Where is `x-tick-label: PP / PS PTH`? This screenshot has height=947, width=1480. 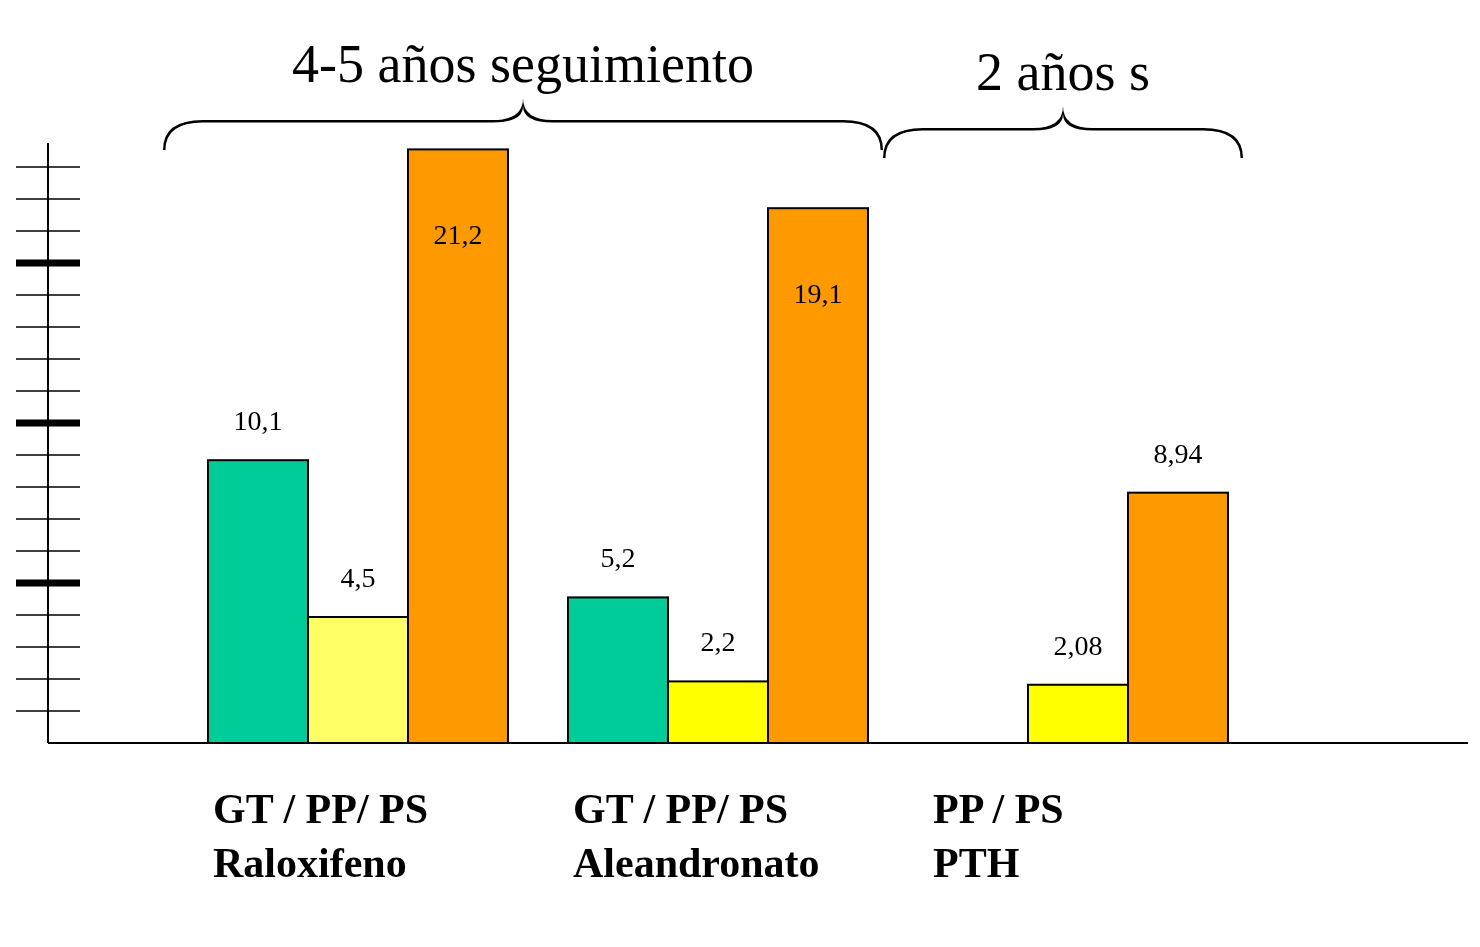
x-tick-label: PP / PS PTH is located at coordinates (998, 836).